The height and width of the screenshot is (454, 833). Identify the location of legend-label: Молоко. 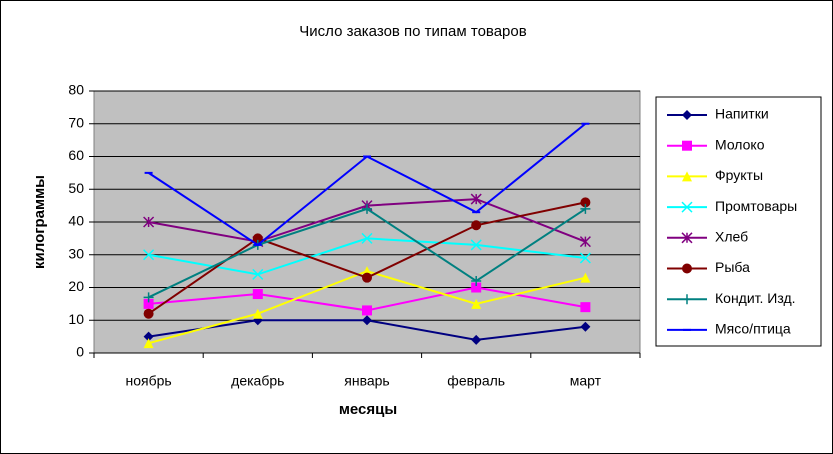
(740, 144).